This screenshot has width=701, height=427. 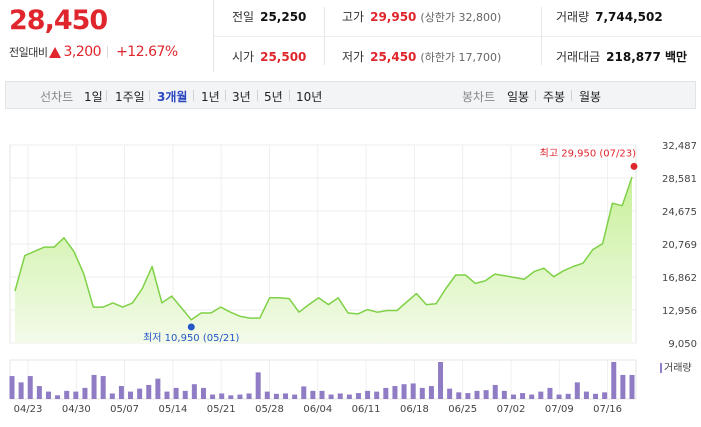 I want to click on stat-open: 시가 25,500, so click(x=269, y=56).